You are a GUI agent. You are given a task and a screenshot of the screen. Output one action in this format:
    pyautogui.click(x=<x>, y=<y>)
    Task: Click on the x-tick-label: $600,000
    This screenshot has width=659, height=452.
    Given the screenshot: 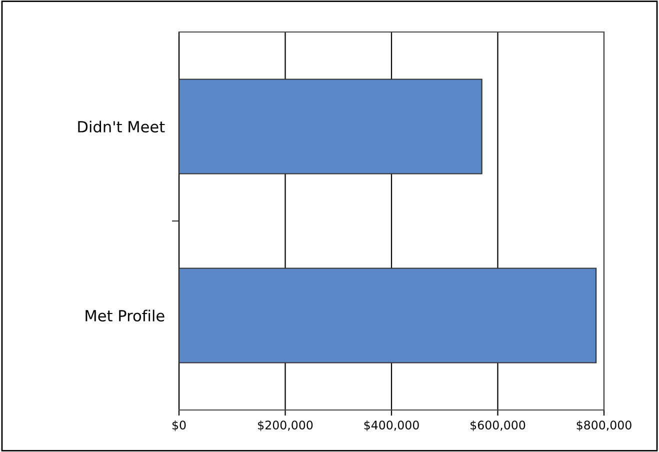 What is the action you would take?
    pyautogui.click(x=498, y=426)
    